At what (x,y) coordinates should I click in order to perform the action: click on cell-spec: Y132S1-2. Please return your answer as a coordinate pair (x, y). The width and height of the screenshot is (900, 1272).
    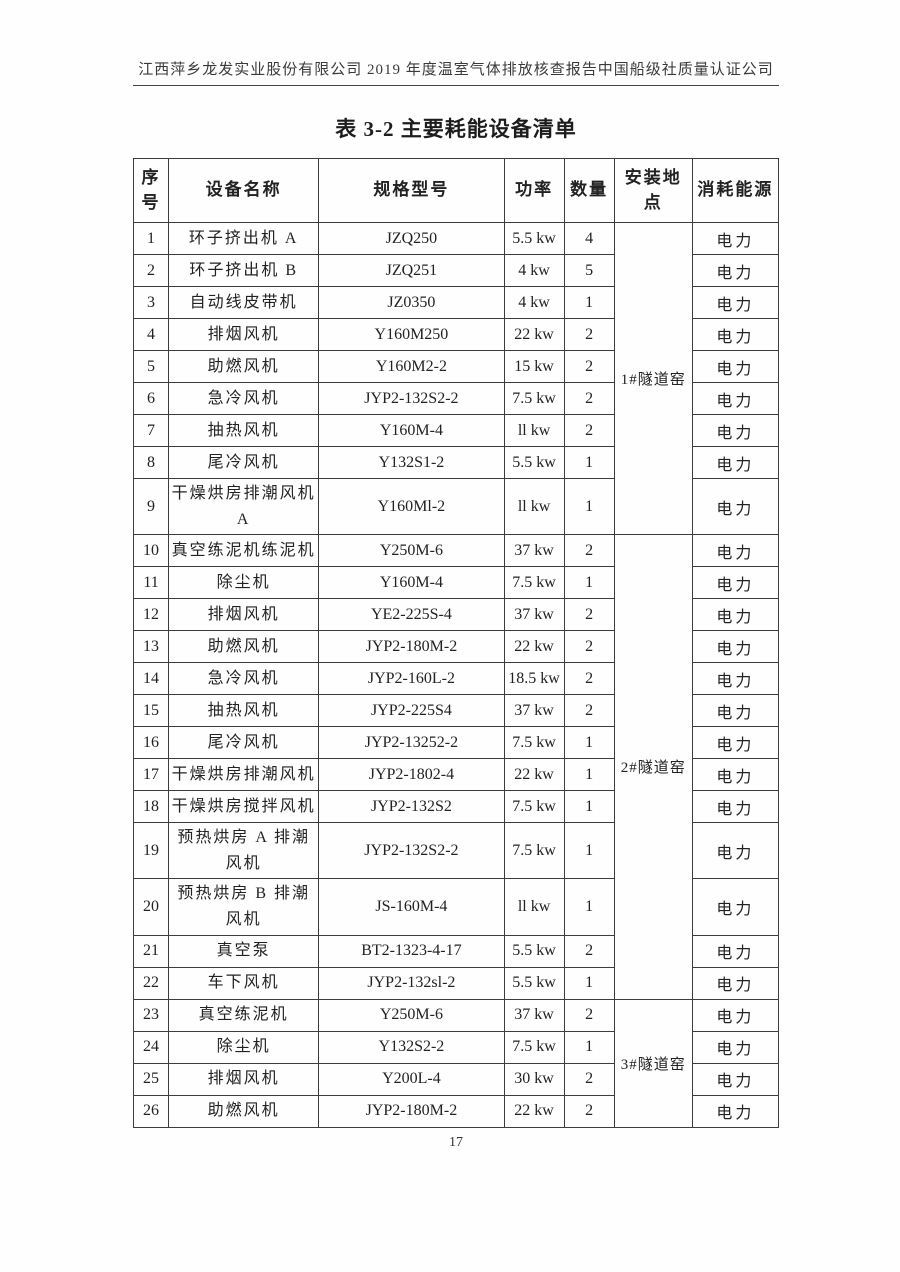
    Looking at the image, I should click on (411, 462).